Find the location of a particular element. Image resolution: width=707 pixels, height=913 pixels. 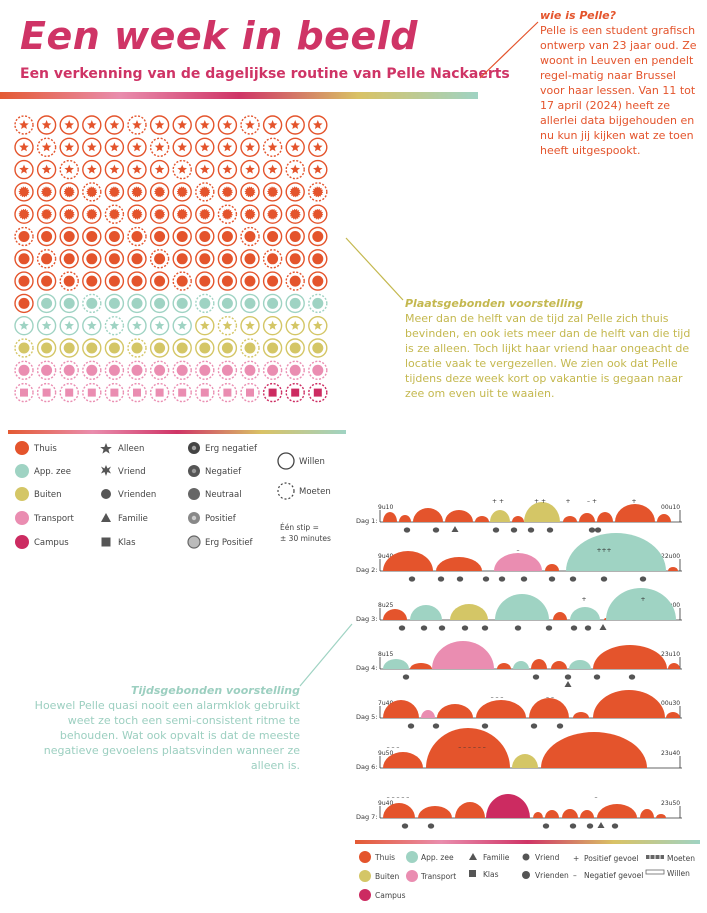

moeten-ring-icon is located at coordinates (286, 491).